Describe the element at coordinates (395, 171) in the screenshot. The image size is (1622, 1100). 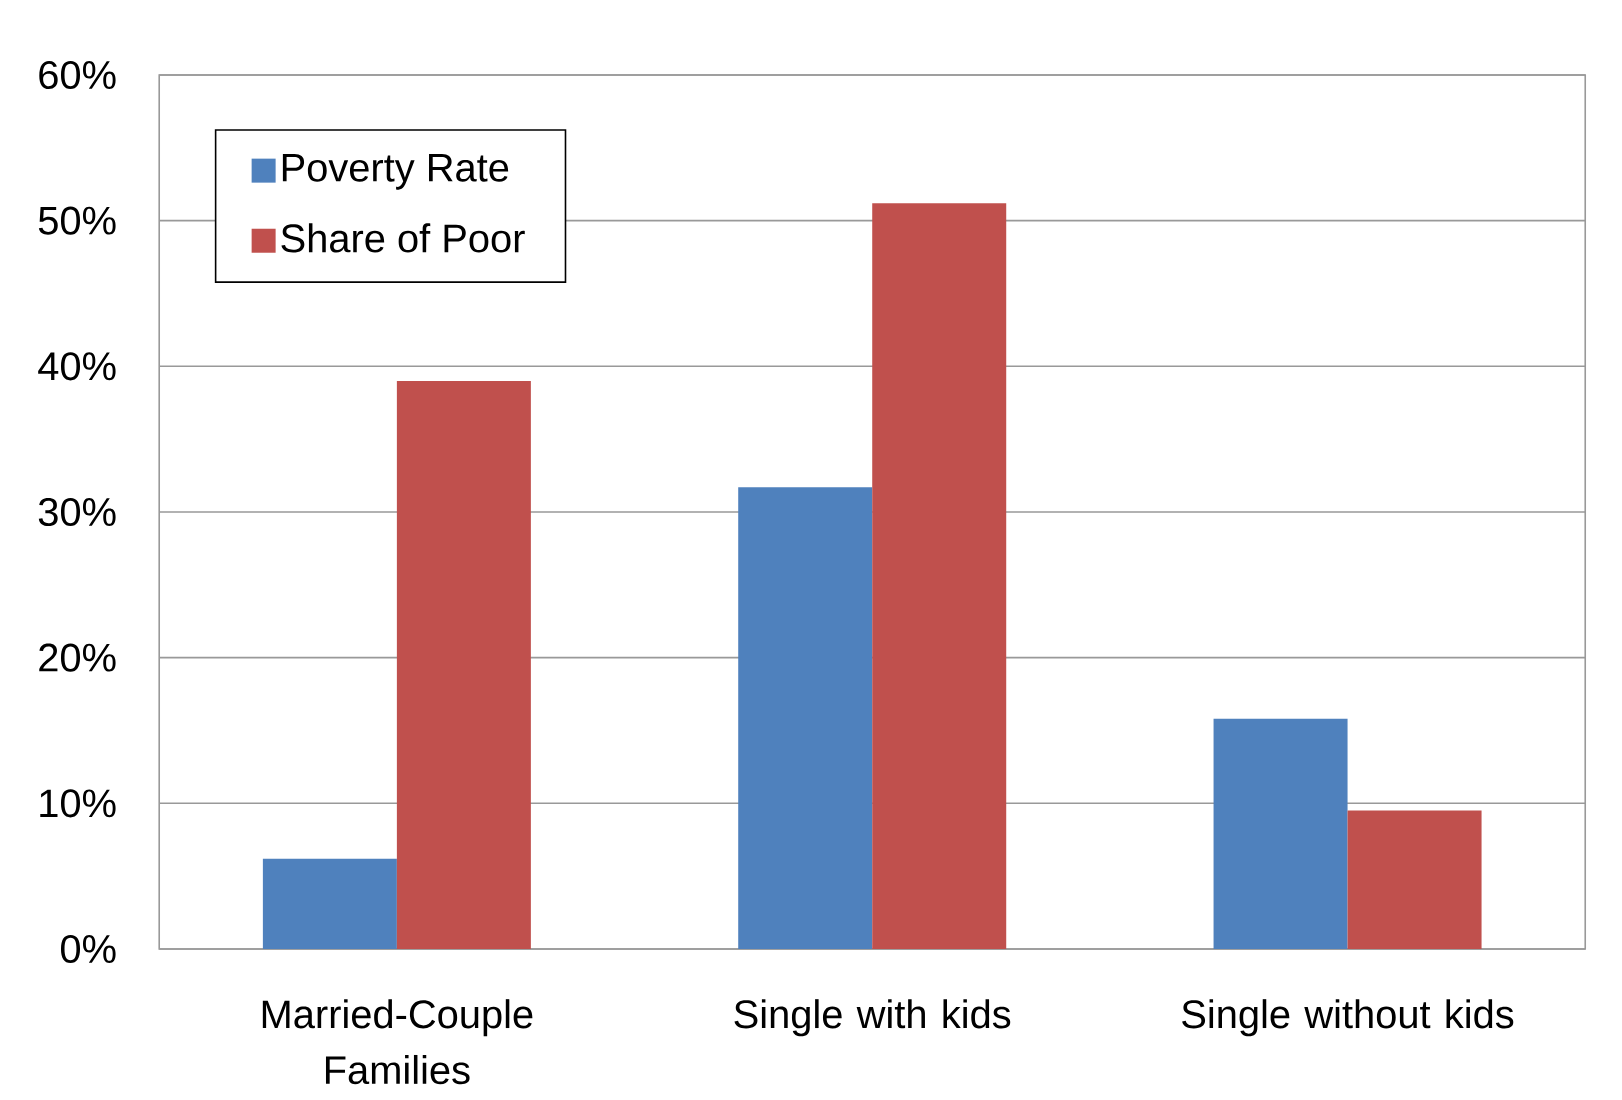
I see `legend-label: Poverty Rate` at that location.